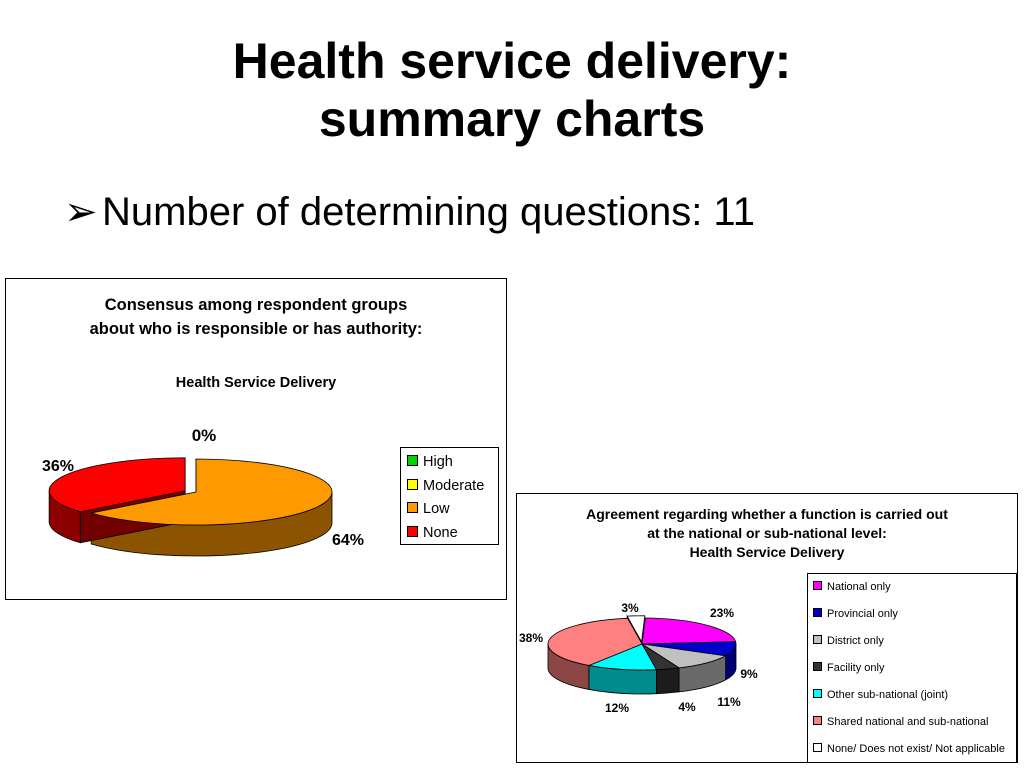  Describe the element at coordinates (862, 614) in the screenshot. I see `legend-label-provincial-only: Provincial only` at that location.